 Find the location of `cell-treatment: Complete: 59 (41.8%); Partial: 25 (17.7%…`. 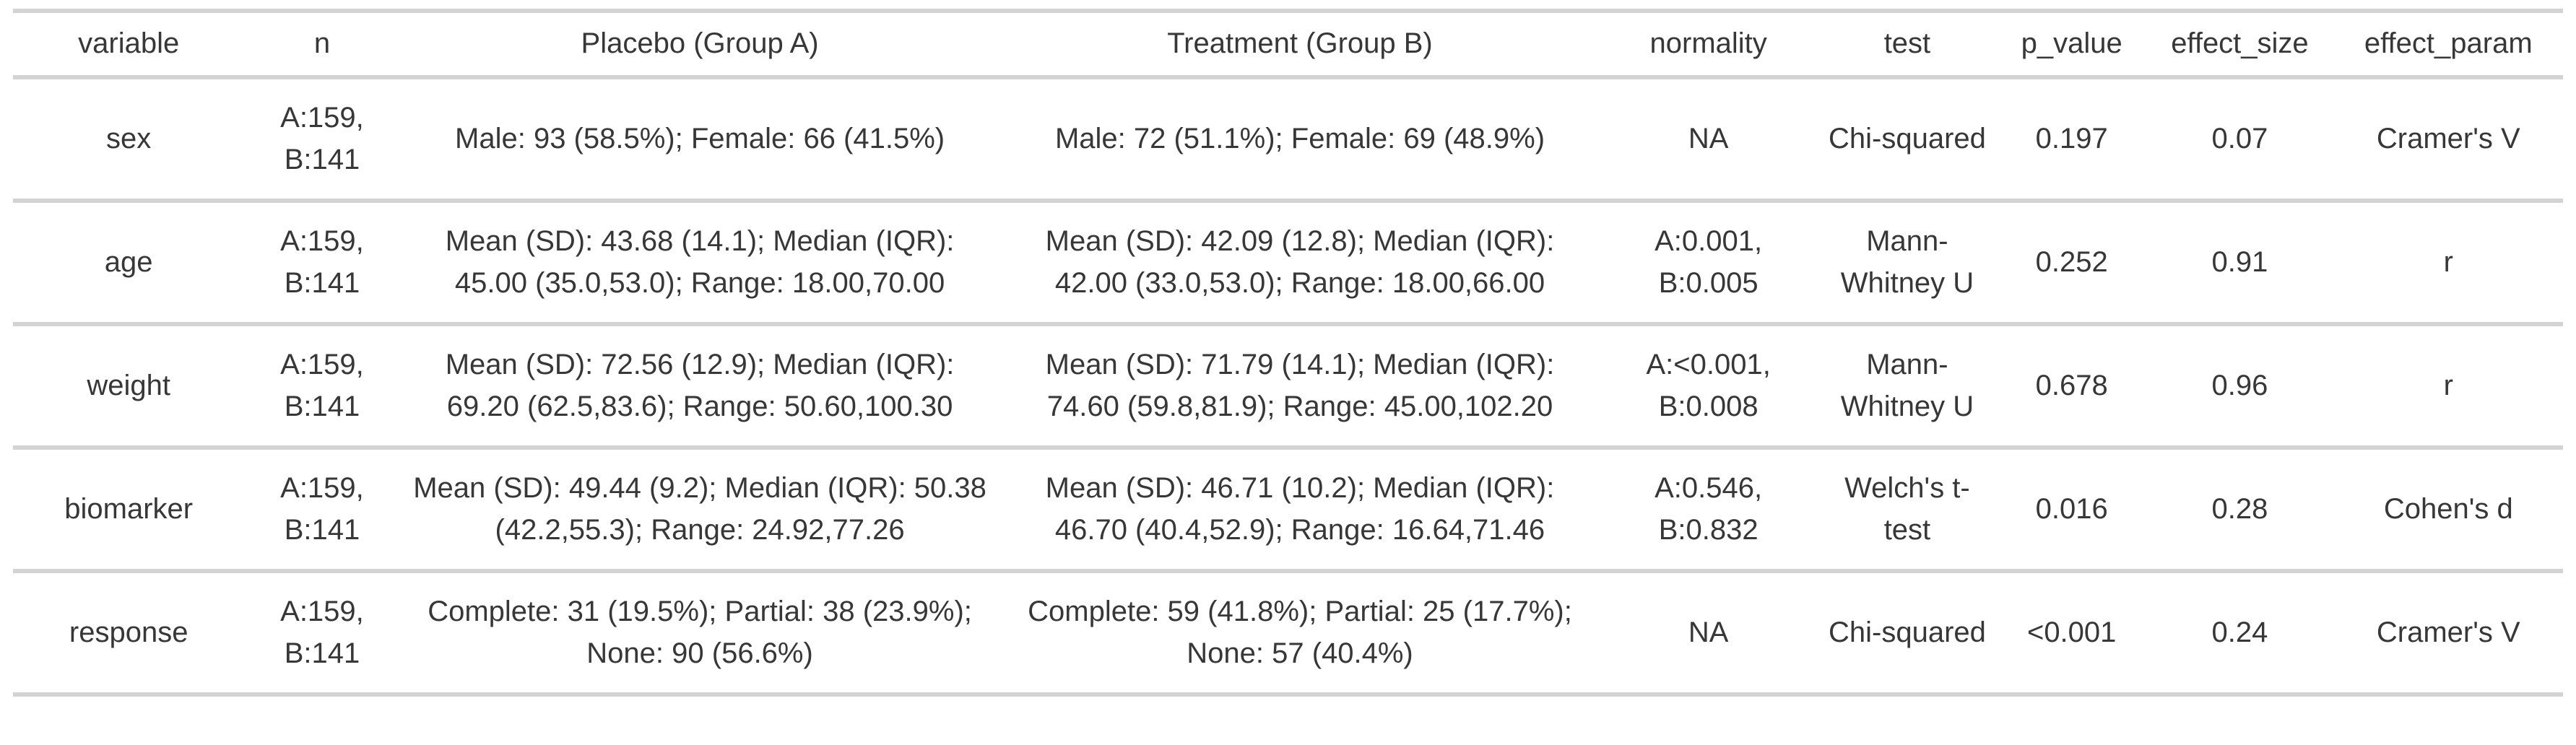

cell-treatment: Complete: 59 (41.8%); Partial: 25 (17.7%… is located at coordinates (1300, 632).